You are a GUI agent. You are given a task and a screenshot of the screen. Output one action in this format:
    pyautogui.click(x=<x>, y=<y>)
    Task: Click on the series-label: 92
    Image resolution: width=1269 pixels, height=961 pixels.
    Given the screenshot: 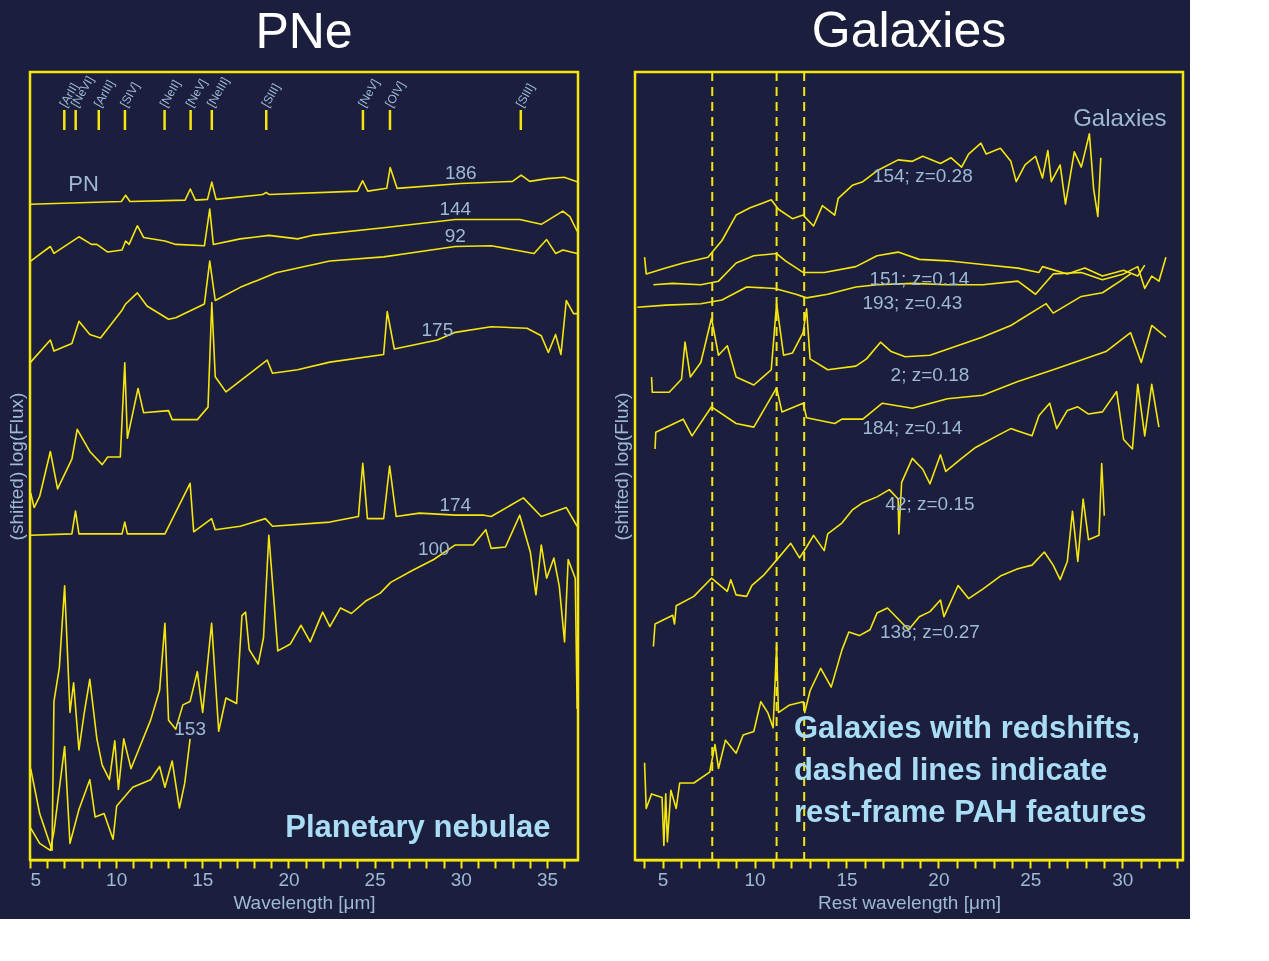 What is the action you would take?
    pyautogui.click(x=455, y=236)
    